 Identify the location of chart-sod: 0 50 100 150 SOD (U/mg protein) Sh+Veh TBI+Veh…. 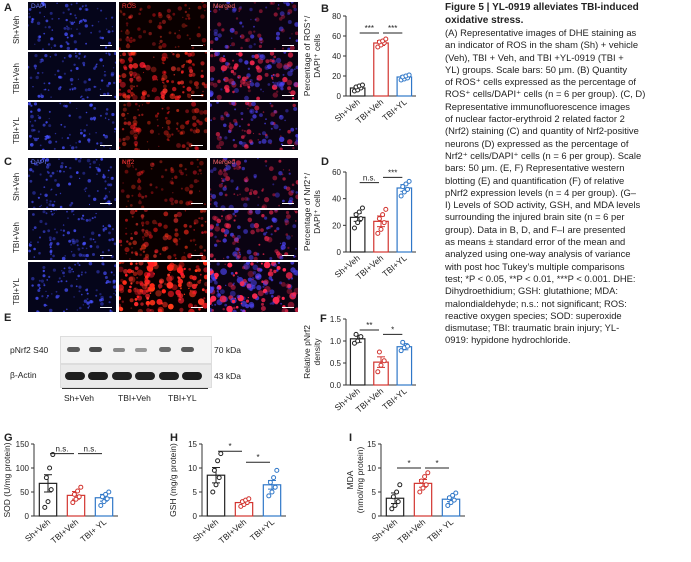
(77, 497).